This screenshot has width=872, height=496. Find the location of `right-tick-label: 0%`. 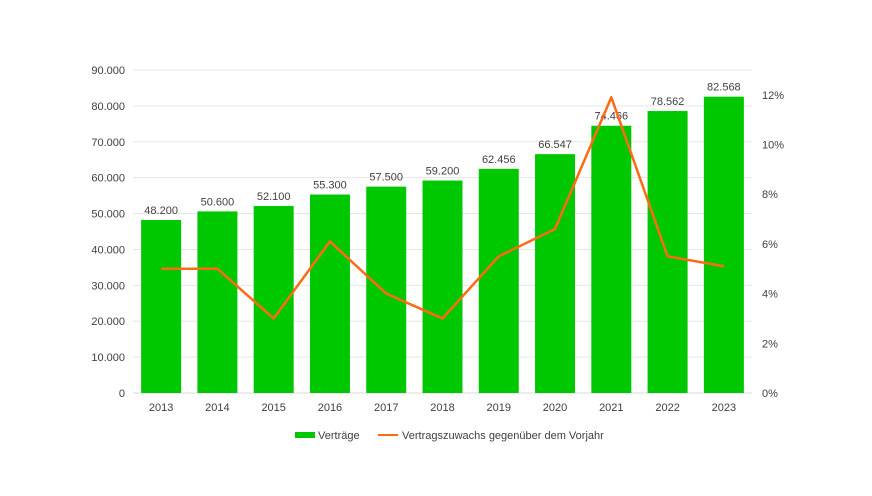

right-tick-label: 0% is located at coordinates (770, 394).